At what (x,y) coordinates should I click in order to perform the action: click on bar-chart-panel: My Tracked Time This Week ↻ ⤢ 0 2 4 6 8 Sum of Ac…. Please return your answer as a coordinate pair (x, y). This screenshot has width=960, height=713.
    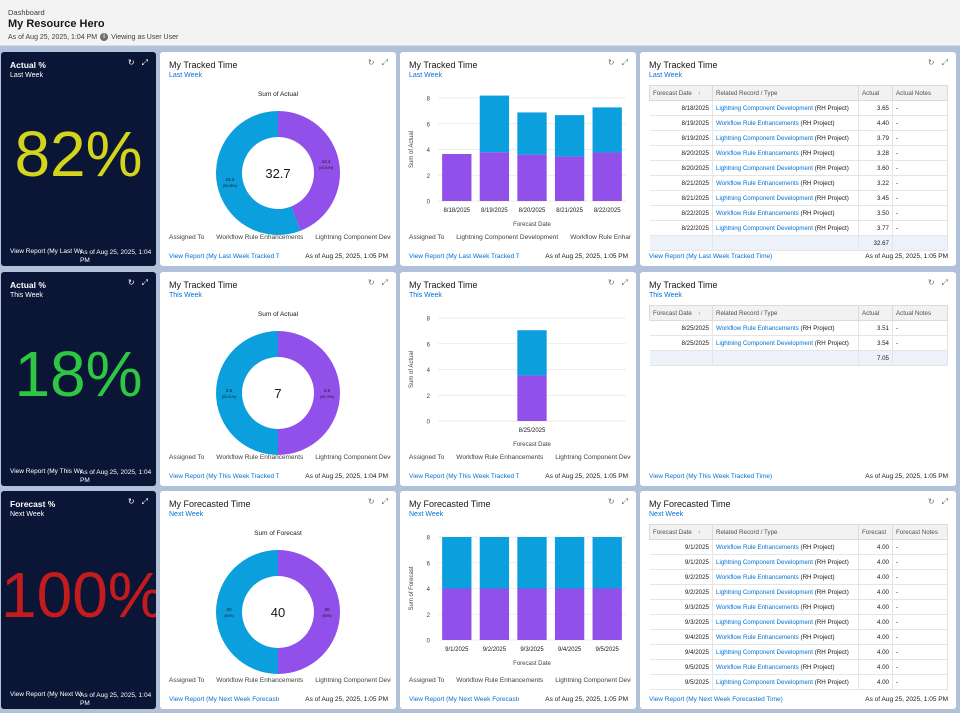
    Looking at the image, I should click on (518, 379).